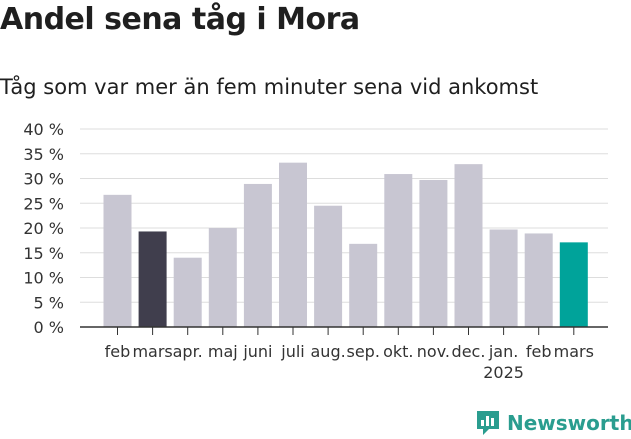 The image size is (631, 439). What do you see at coordinates (43, 253) in the screenshot?
I see `y-tick-label: 15 %` at bounding box center [43, 253].